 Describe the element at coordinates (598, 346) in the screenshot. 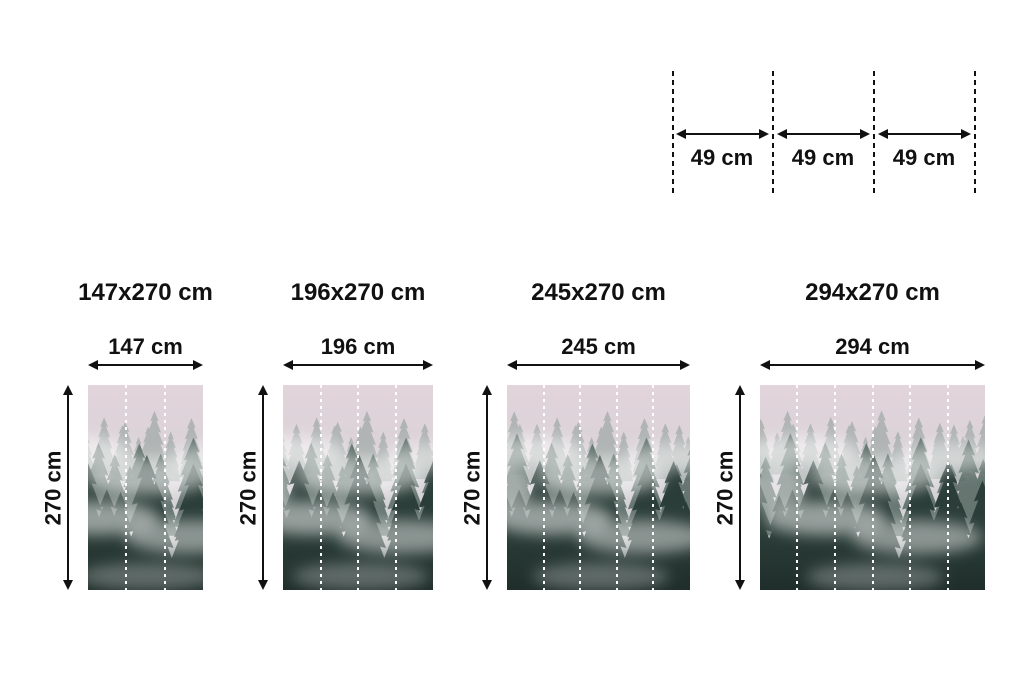

I see `width-dimension-label: 245 cm` at that location.